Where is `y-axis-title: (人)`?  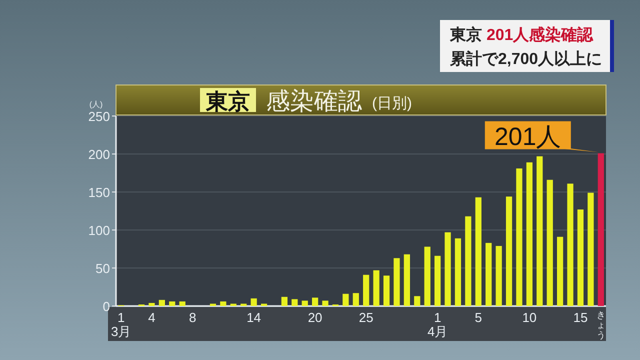
y-axis-title: (人) is located at coordinates (96, 104).